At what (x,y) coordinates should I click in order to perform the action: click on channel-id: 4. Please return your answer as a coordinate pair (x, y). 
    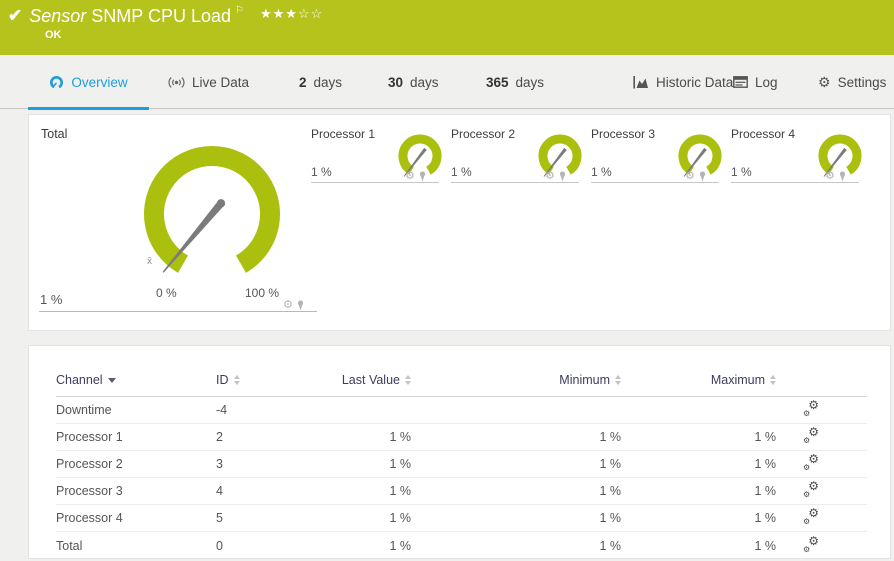
    Looking at the image, I should click on (219, 491).